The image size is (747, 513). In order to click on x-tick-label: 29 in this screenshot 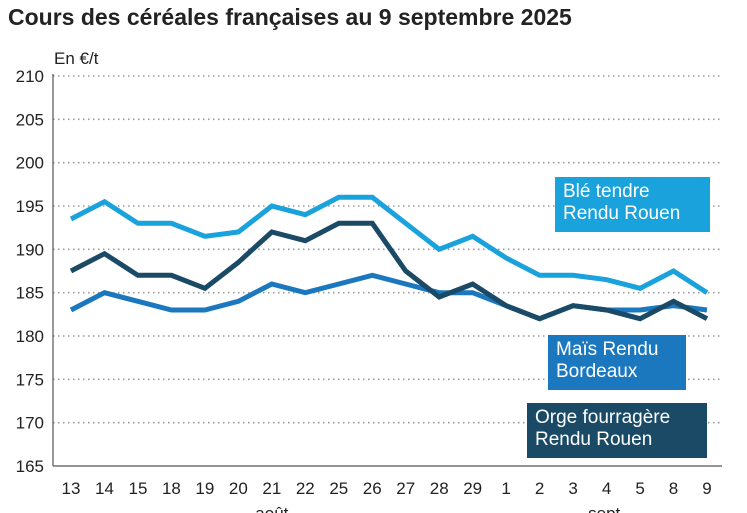, I will do `click(472, 488)`.